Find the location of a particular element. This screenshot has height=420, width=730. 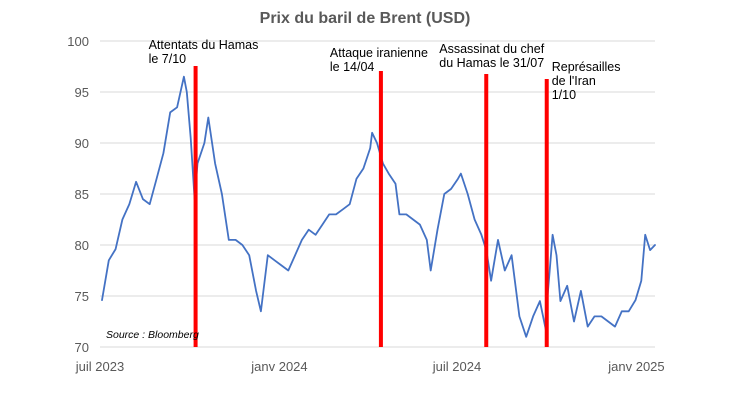

event-label-line: Représailles is located at coordinates (586, 67).